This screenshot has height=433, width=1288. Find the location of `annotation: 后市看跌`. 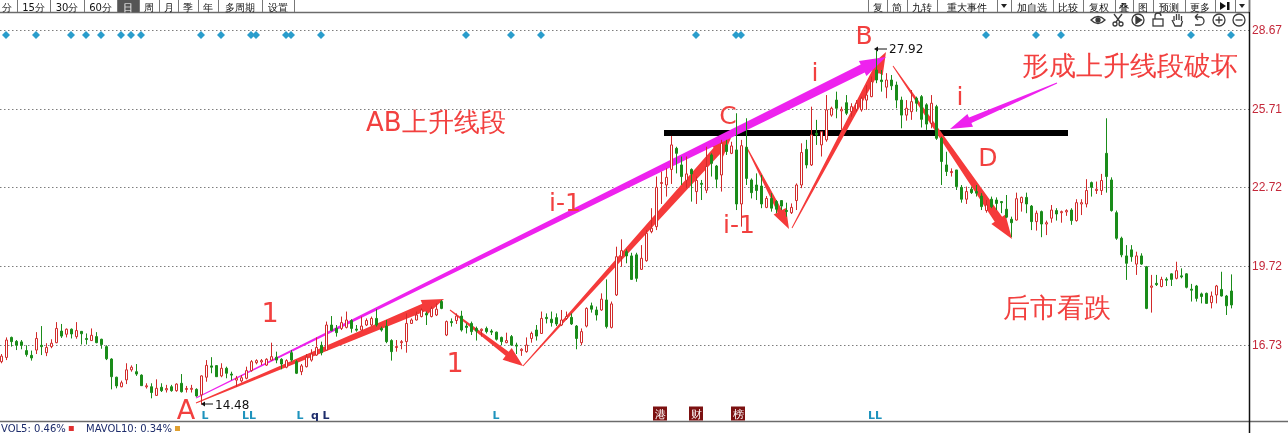

annotation: 后市看跌 is located at coordinates (1057, 307).